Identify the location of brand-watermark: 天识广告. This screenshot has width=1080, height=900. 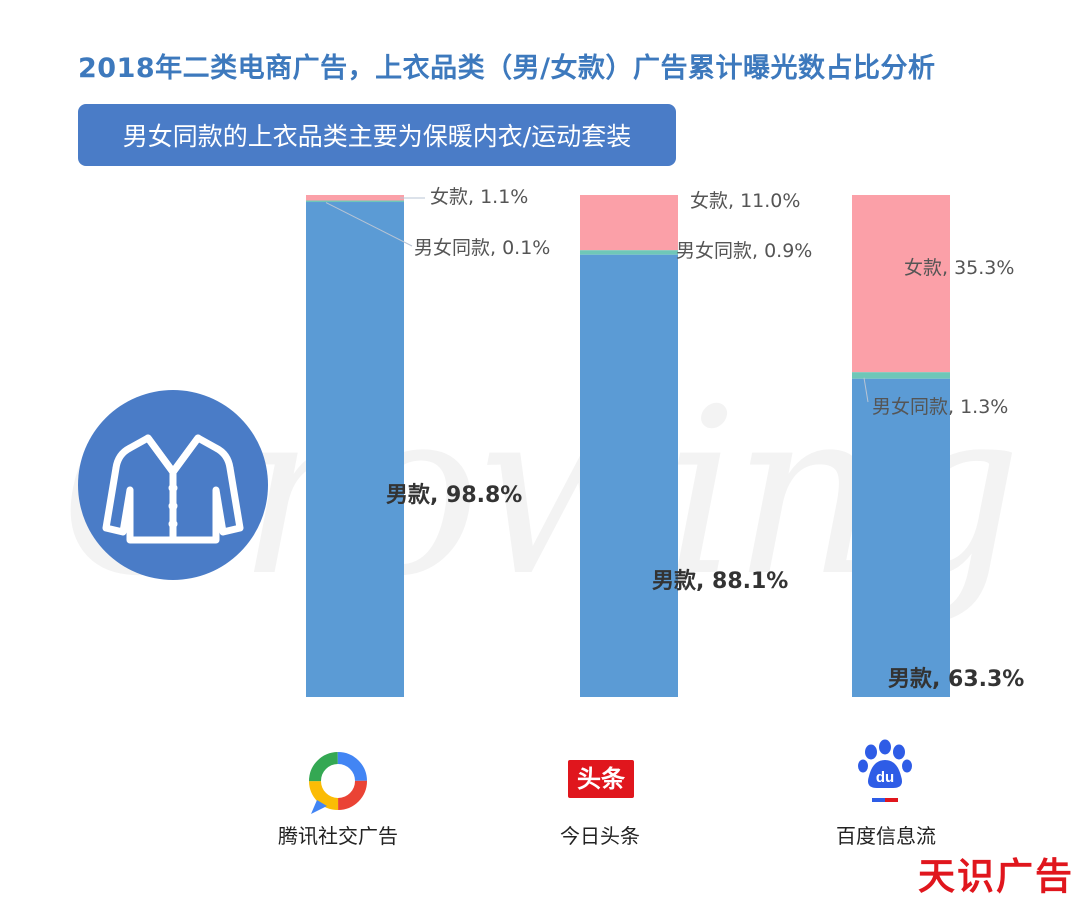
(996, 876).